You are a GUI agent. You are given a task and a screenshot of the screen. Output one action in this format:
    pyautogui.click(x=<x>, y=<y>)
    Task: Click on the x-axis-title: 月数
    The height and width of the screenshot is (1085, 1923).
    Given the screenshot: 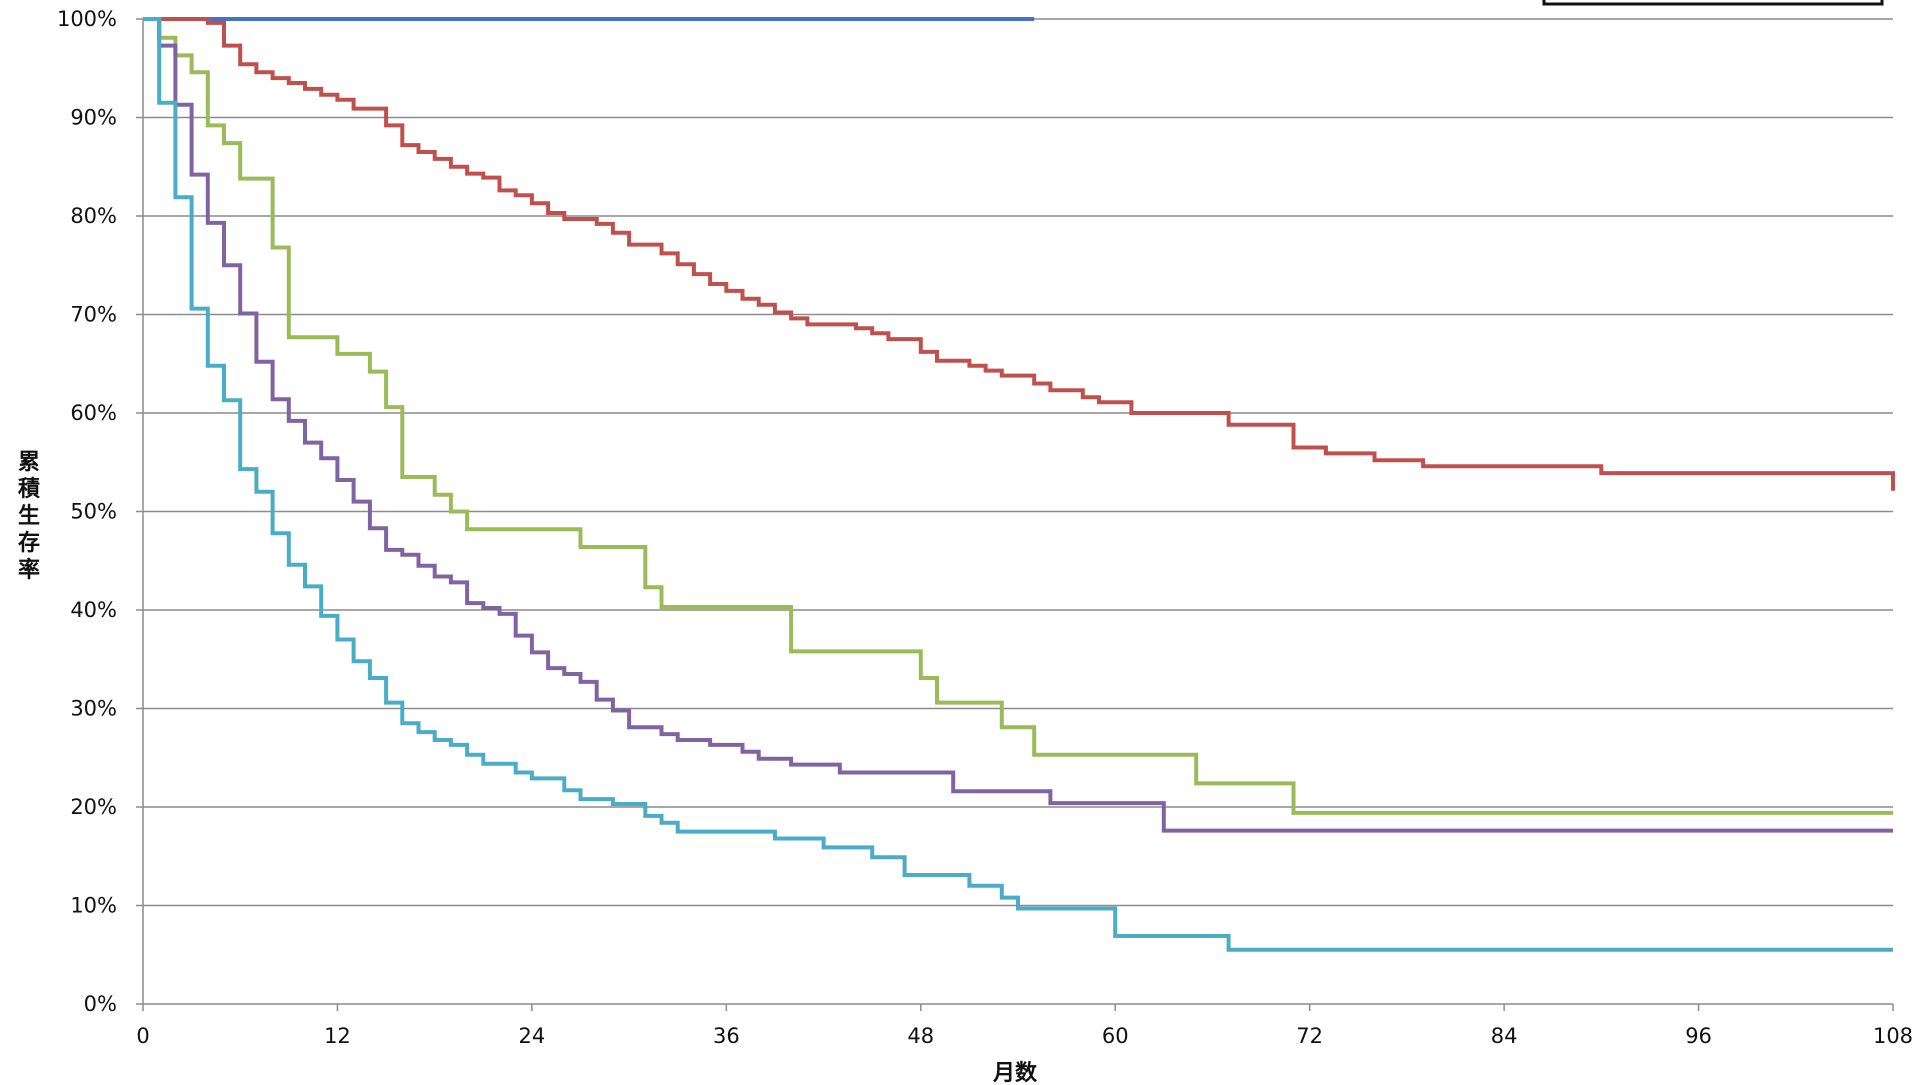 What is the action you would take?
    pyautogui.click(x=1015, y=1072)
    